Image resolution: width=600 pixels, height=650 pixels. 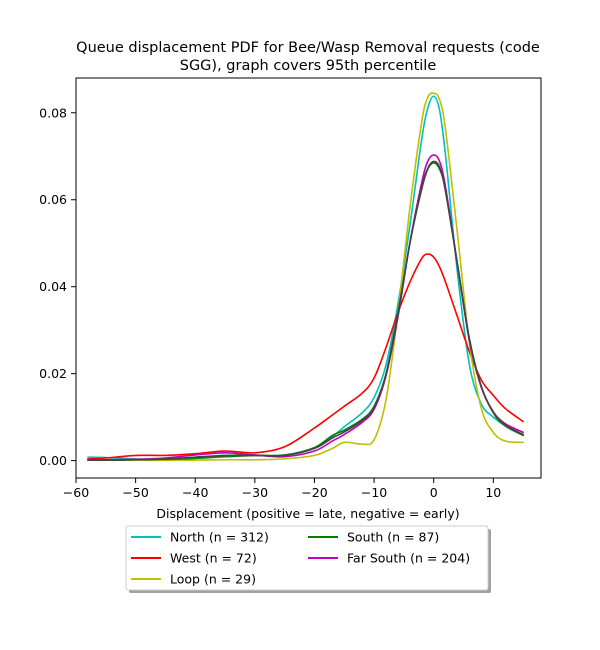 What do you see at coordinates (393, 537) in the screenshot?
I see `legend-label: South (n = 87)` at bounding box center [393, 537].